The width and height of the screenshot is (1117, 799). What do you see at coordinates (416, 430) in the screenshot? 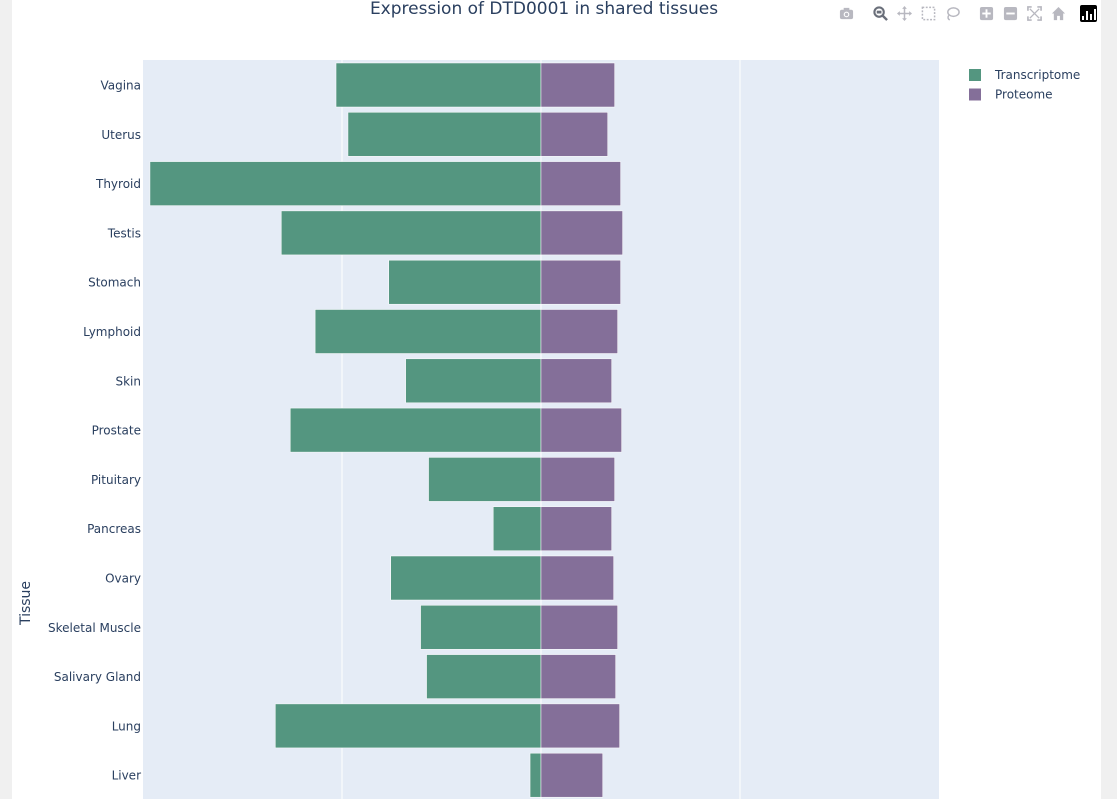
I see `bar-transcriptome-prostate` at bounding box center [416, 430].